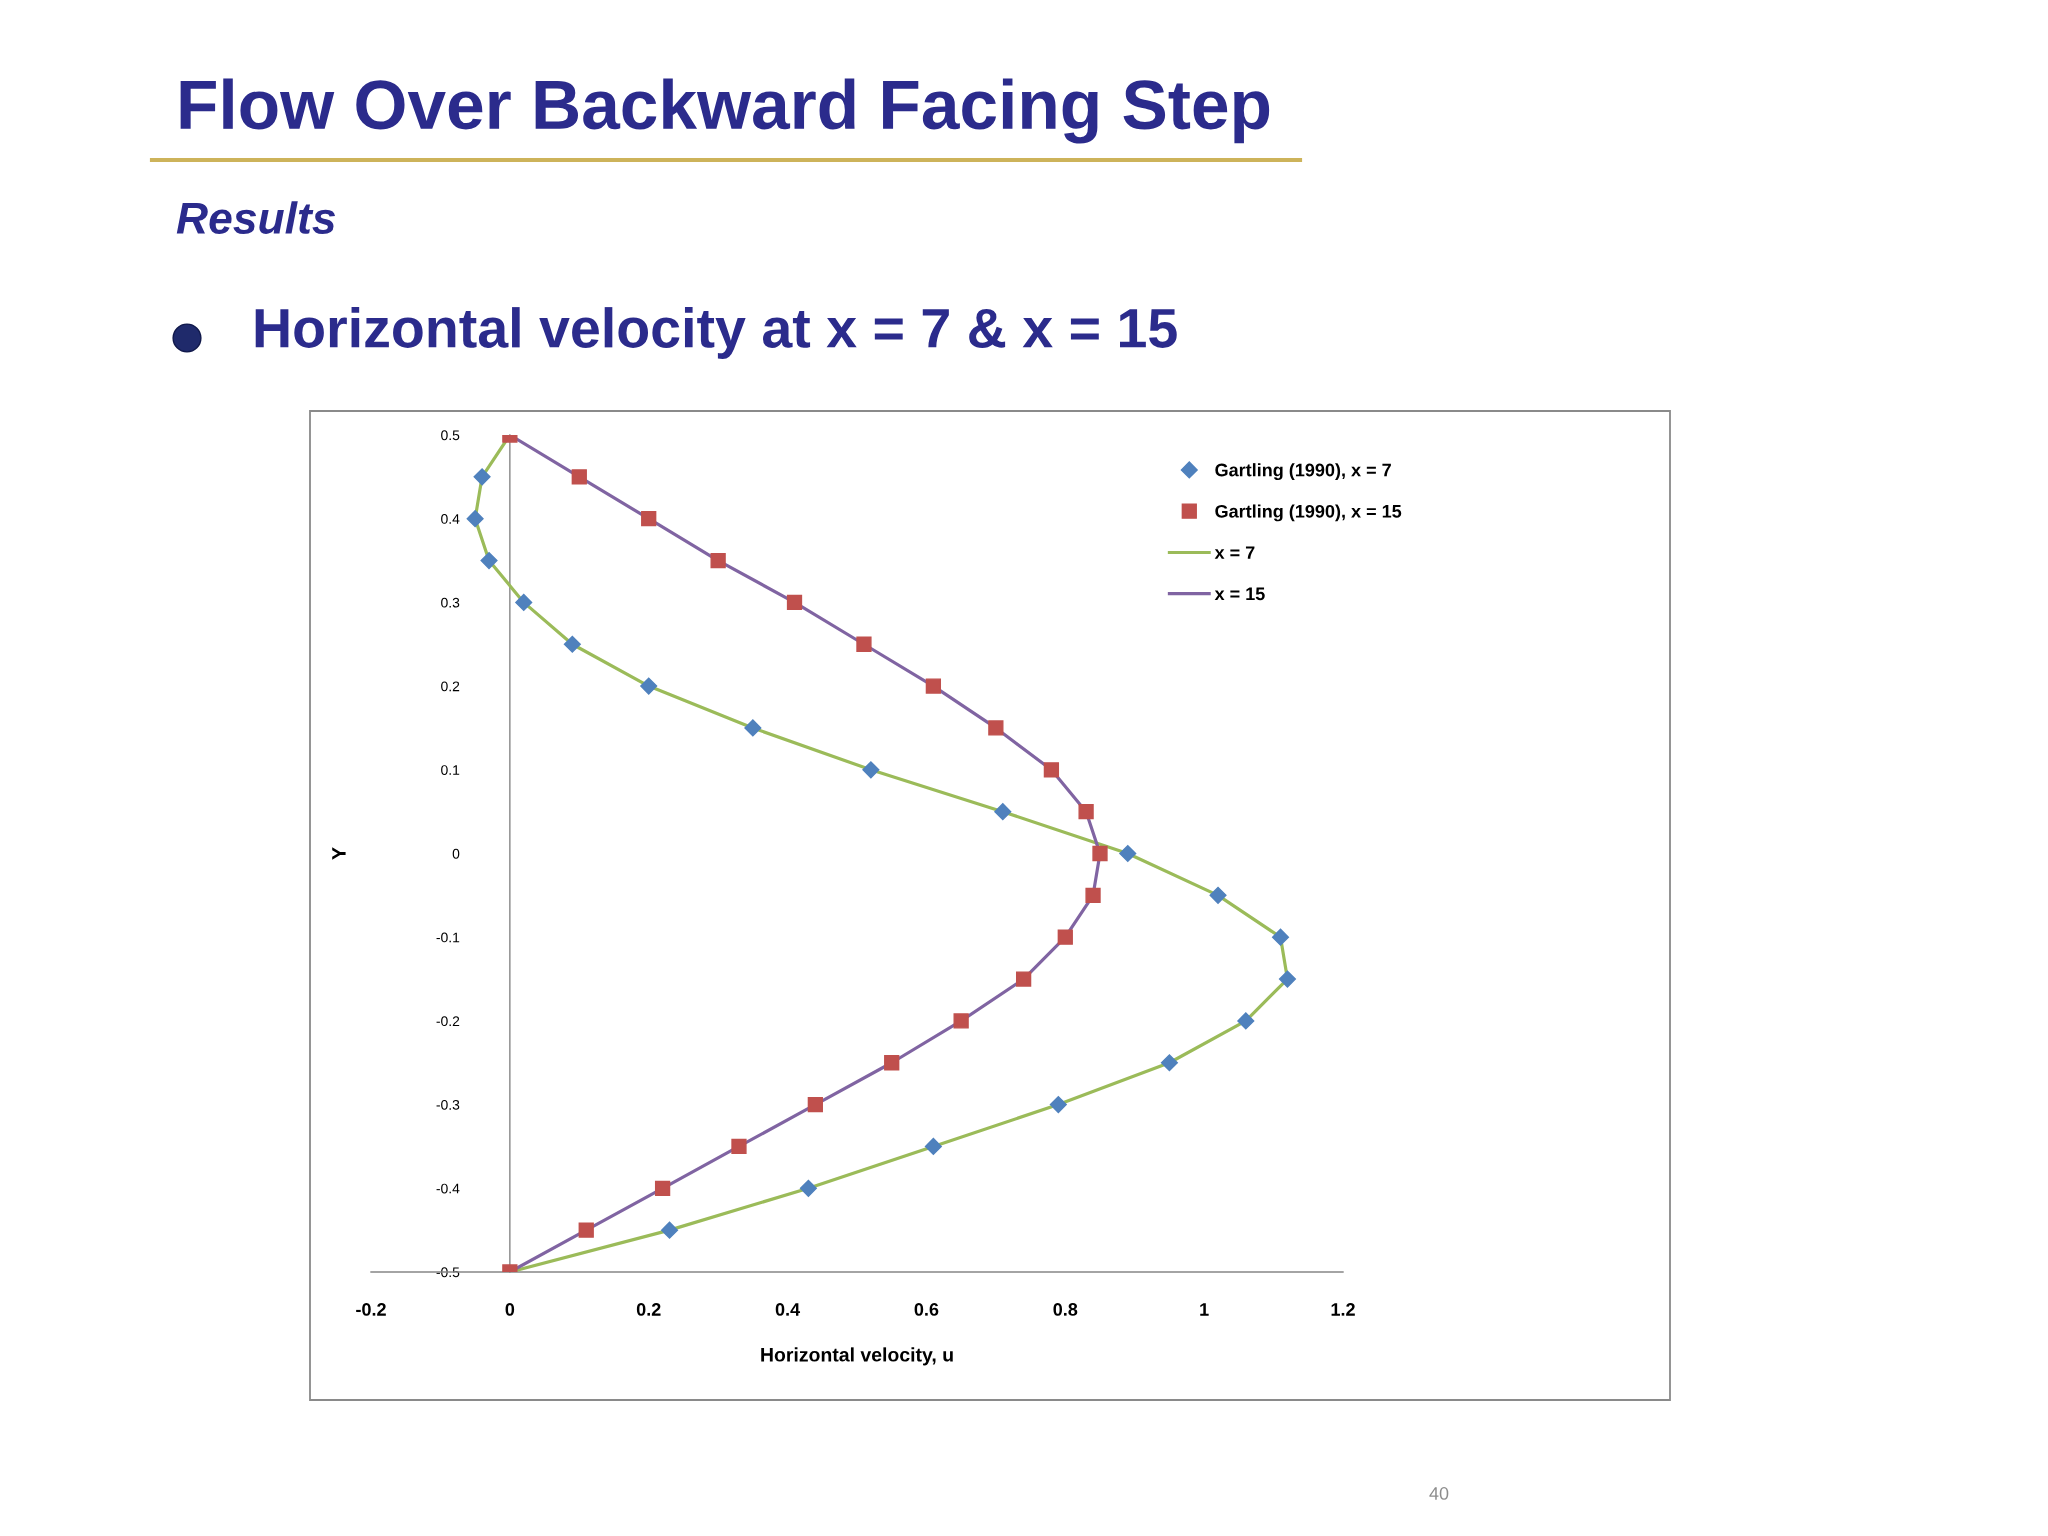  Describe the element at coordinates (926, 1309) in the screenshot. I see `x-tick-label: 0.6` at that location.